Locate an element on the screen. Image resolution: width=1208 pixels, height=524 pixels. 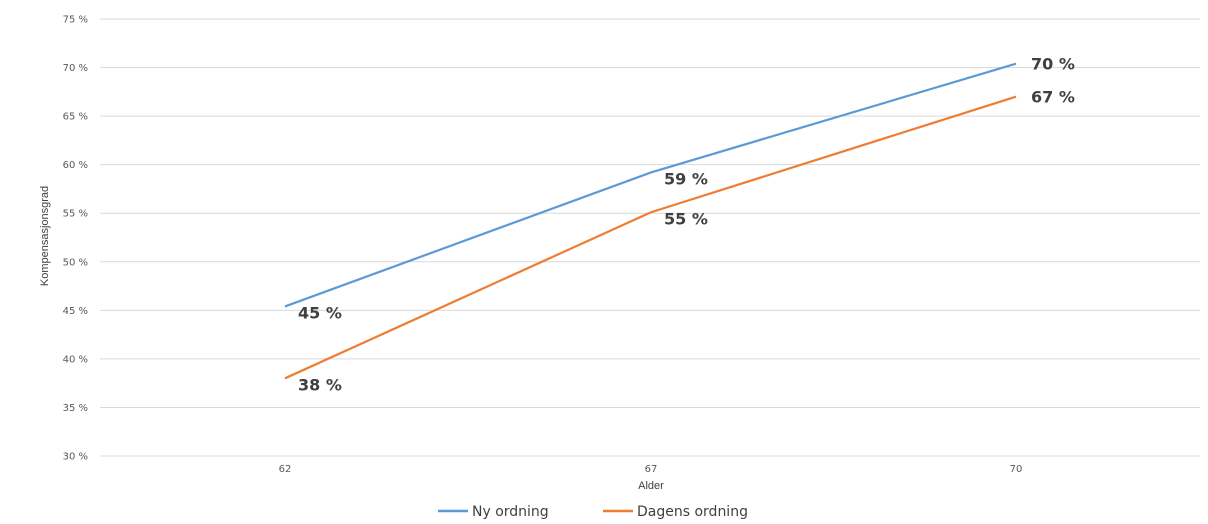
y-tick-label: 75 % is located at coordinates (75, 20).